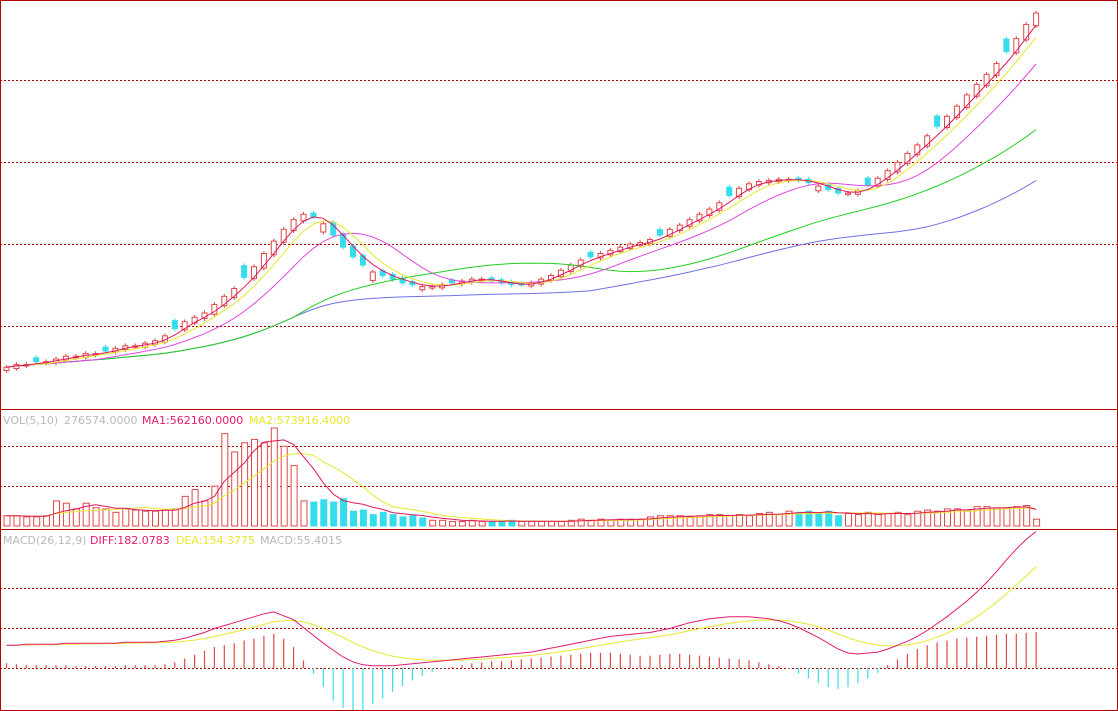 This screenshot has width=1118, height=711. I want to click on macd-value: MACD:55.4015, so click(301, 540).